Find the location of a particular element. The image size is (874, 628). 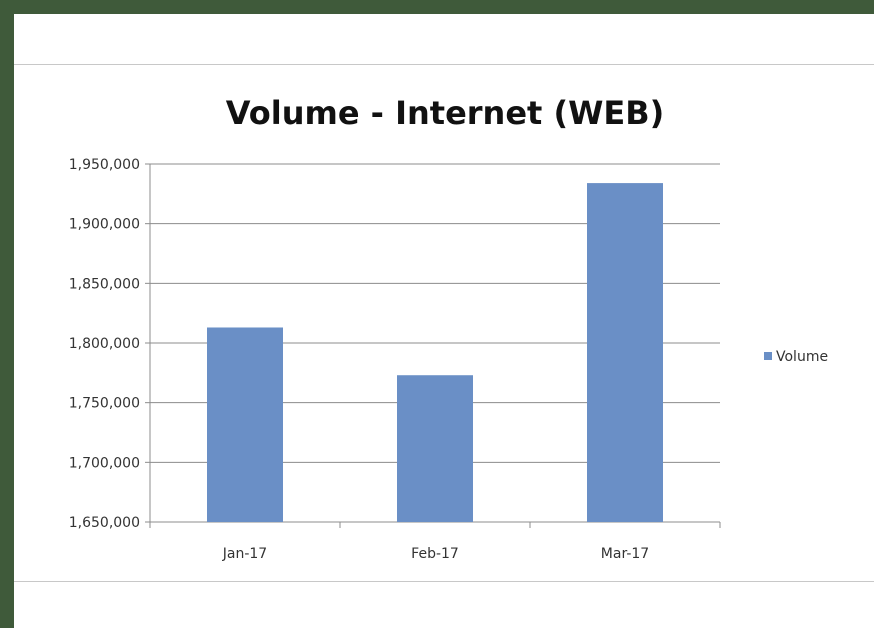

x-axis-tick-label: Jan-17 is located at coordinates (244, 554).